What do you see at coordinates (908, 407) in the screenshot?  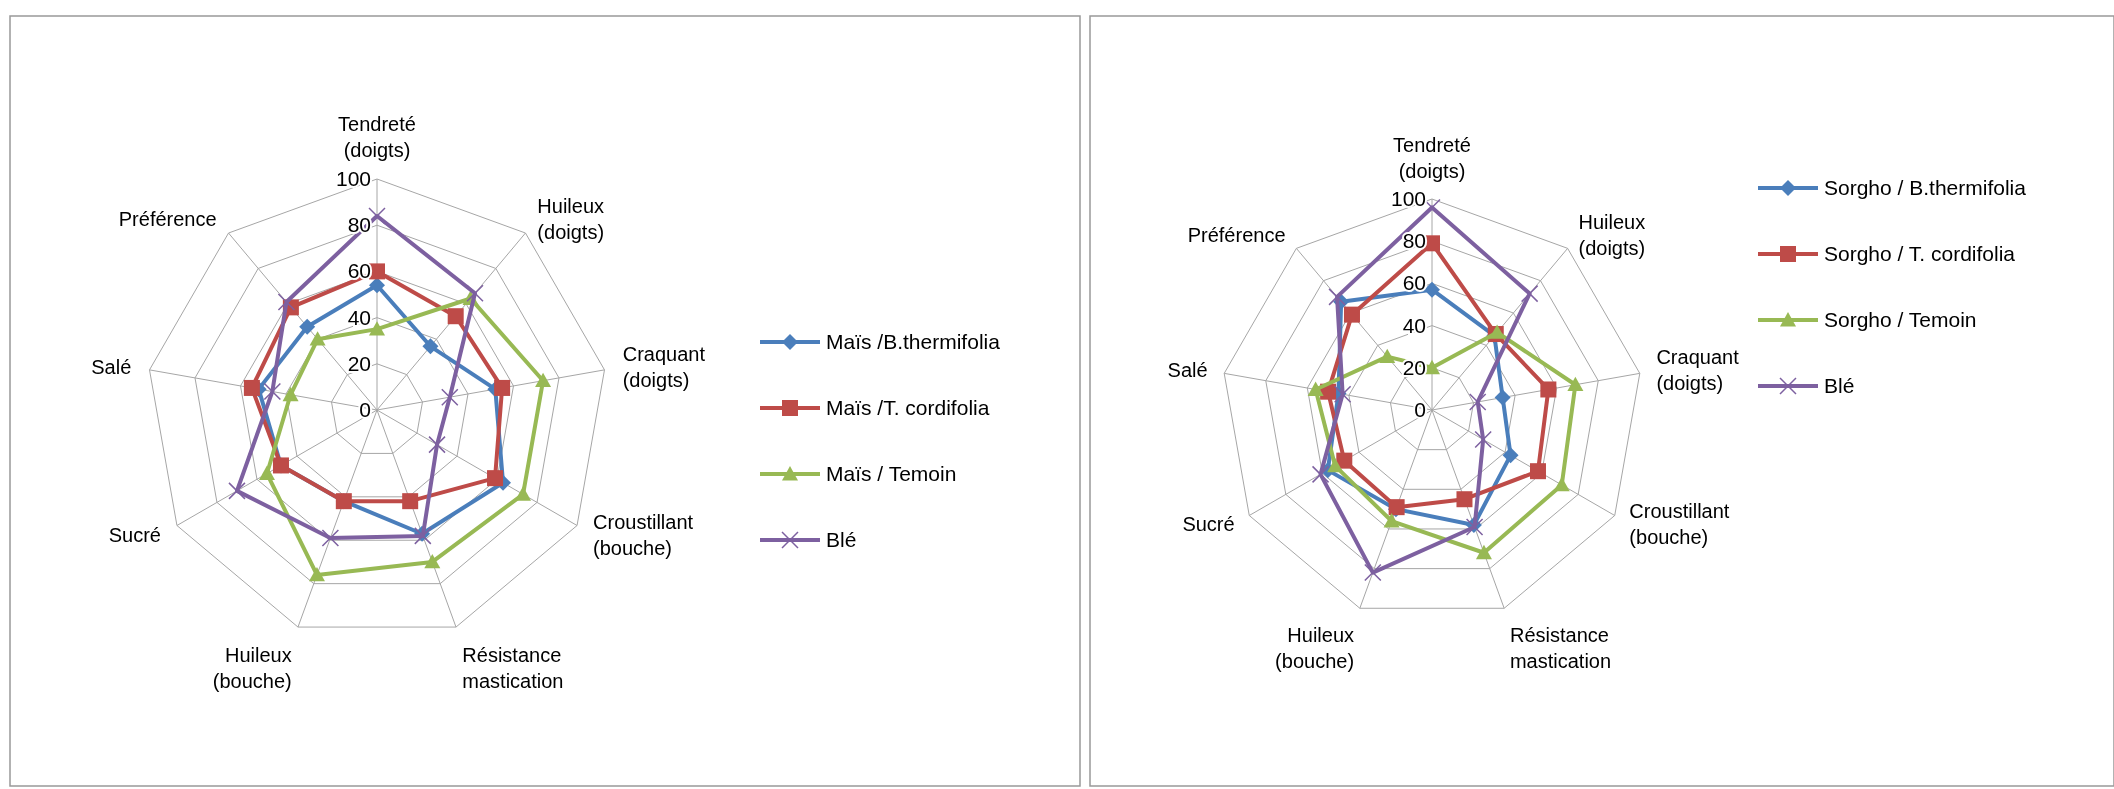 I see `legend-label: Maïs /T. cordifolia` at bounding box center [908, 407].